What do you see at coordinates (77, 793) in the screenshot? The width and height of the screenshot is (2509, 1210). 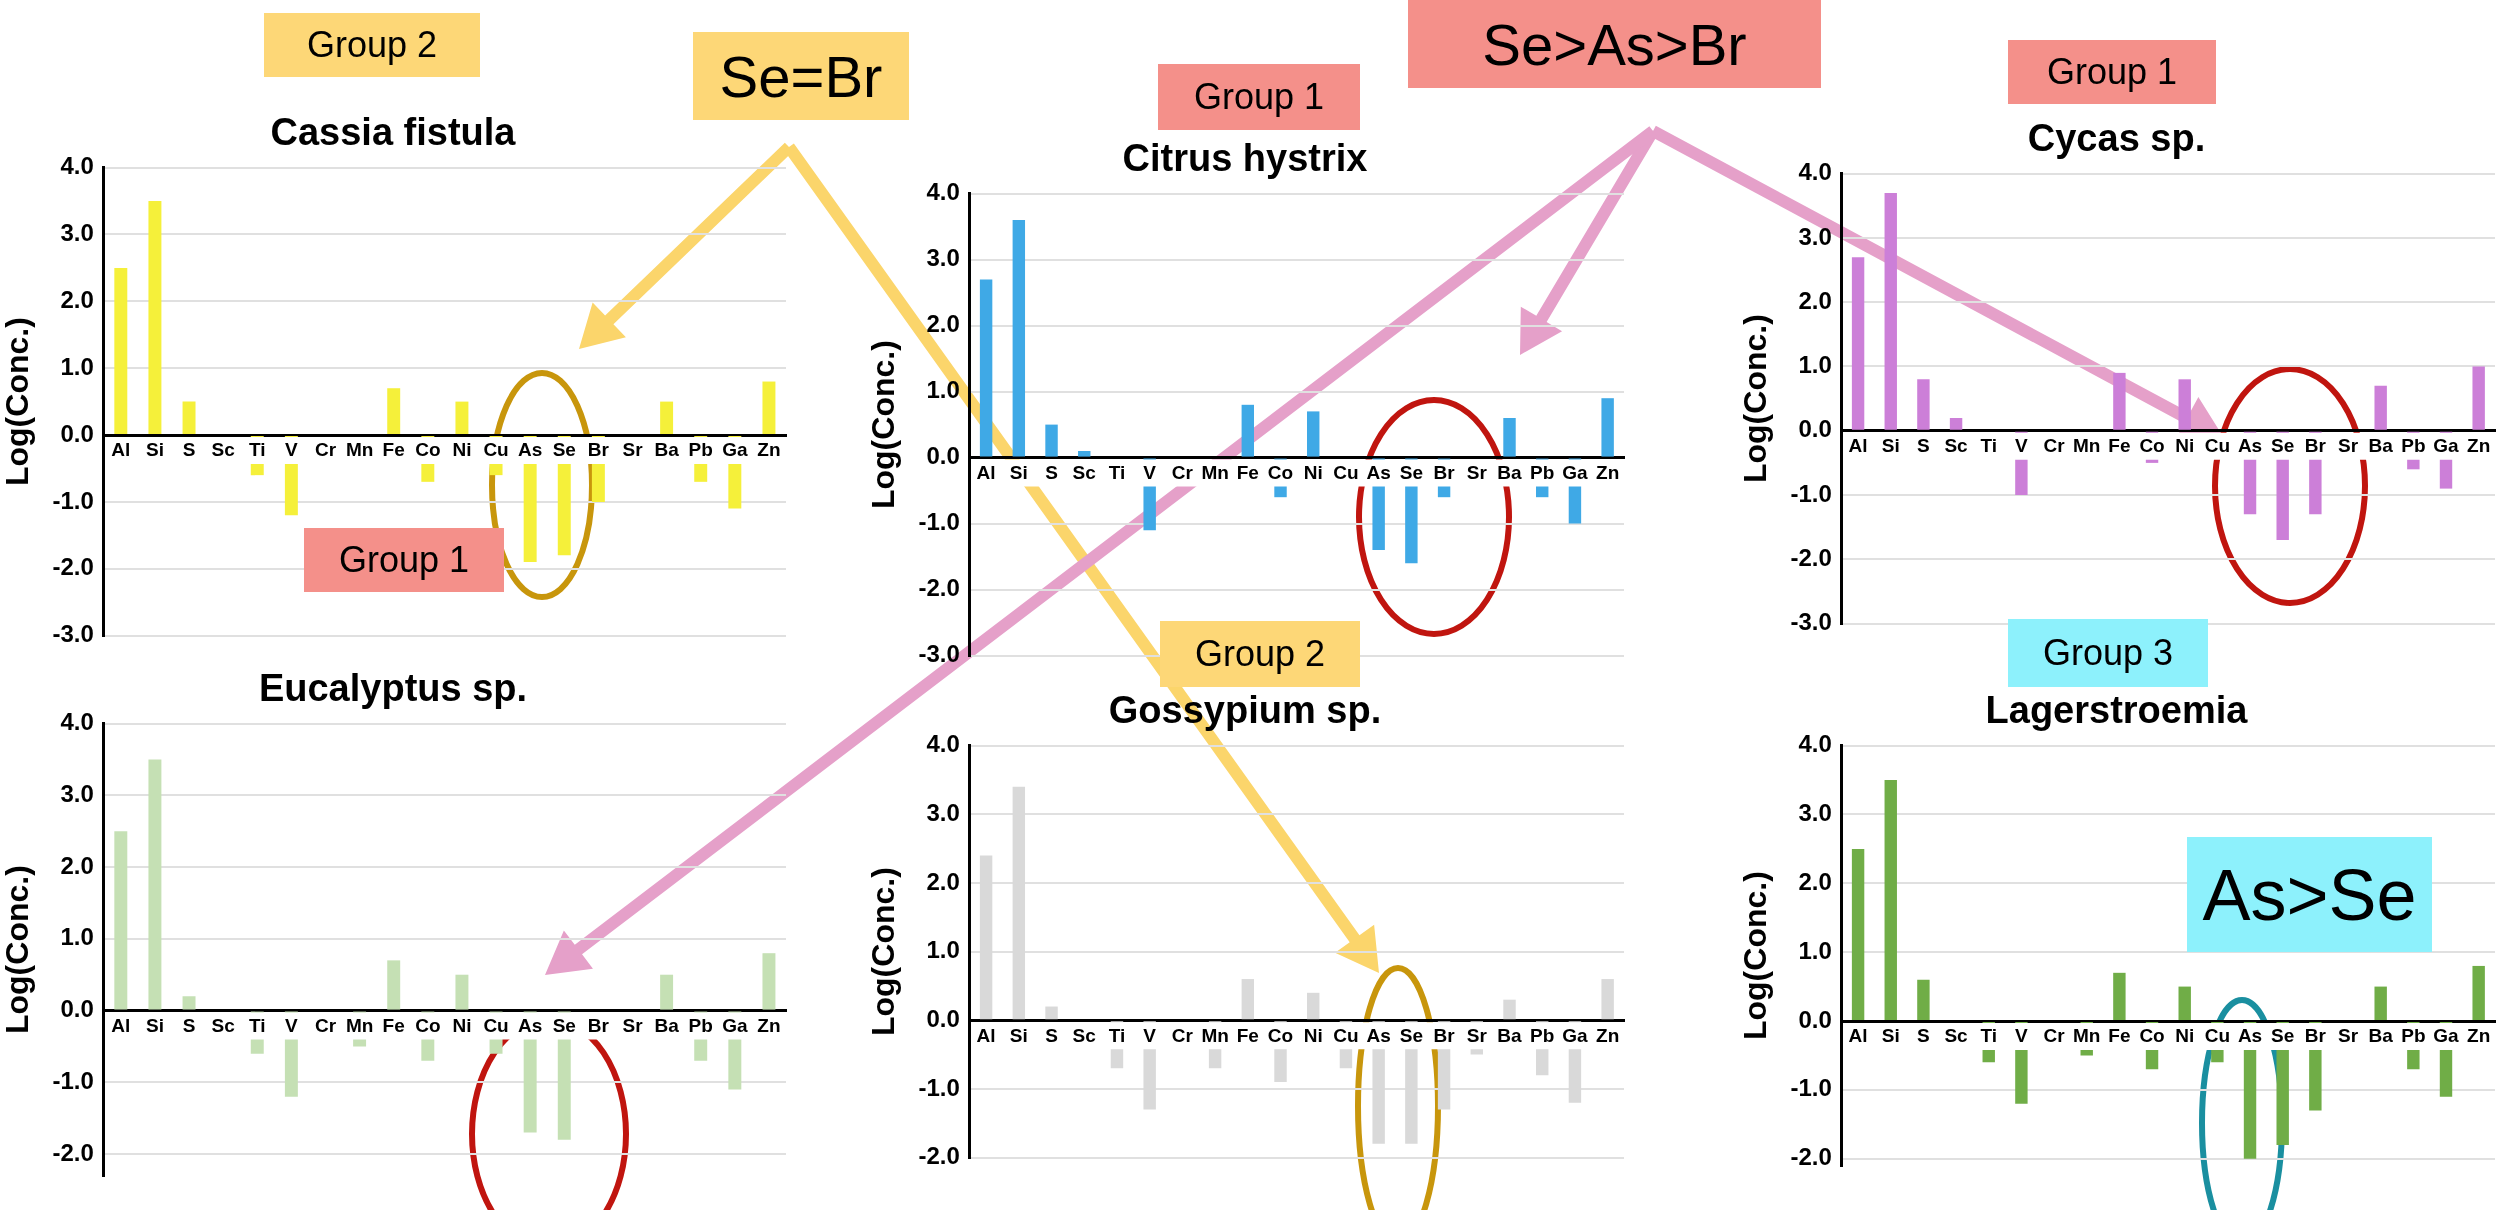 I see `y-tick-label: 3.0` at bounding box center [77, 793].